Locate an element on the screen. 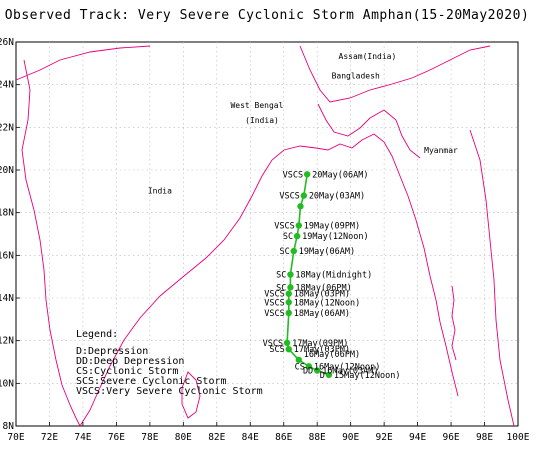 Image resolution: width=534 pixels, height=462 pixels. track-time-label: 18May(06PM) is located at coordinates (323, 288).